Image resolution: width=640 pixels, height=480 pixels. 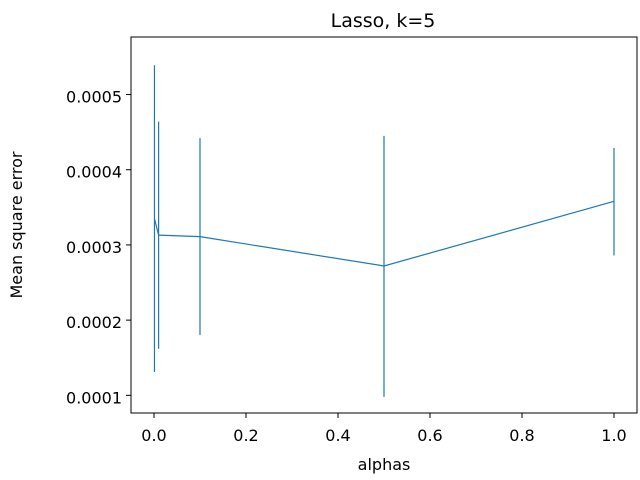 I want to click on y-tick-label: 0.0003, so click(x=94, y=247).